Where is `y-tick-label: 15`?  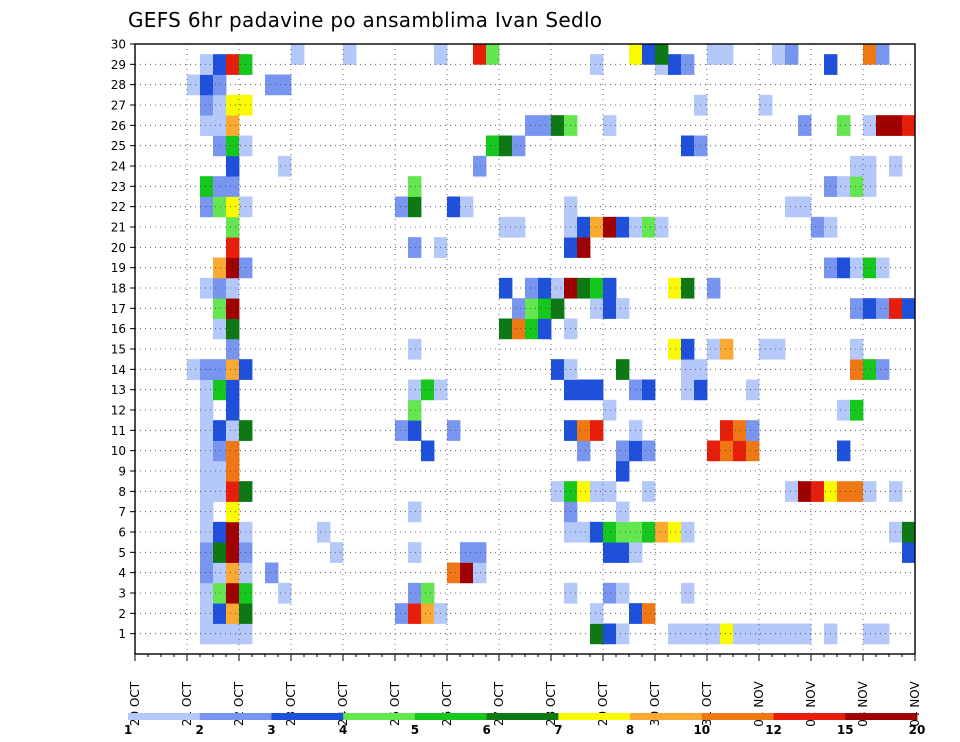
y-tick-label: 15 is located at coordinates (118, 350).